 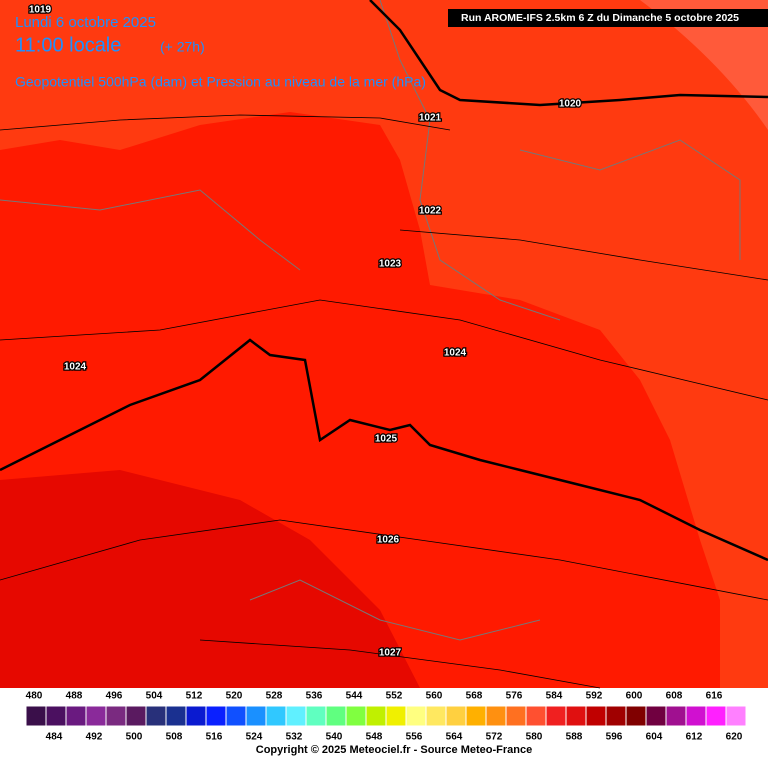 I want to click on legend-label: 556, so click(x=414, y=737).